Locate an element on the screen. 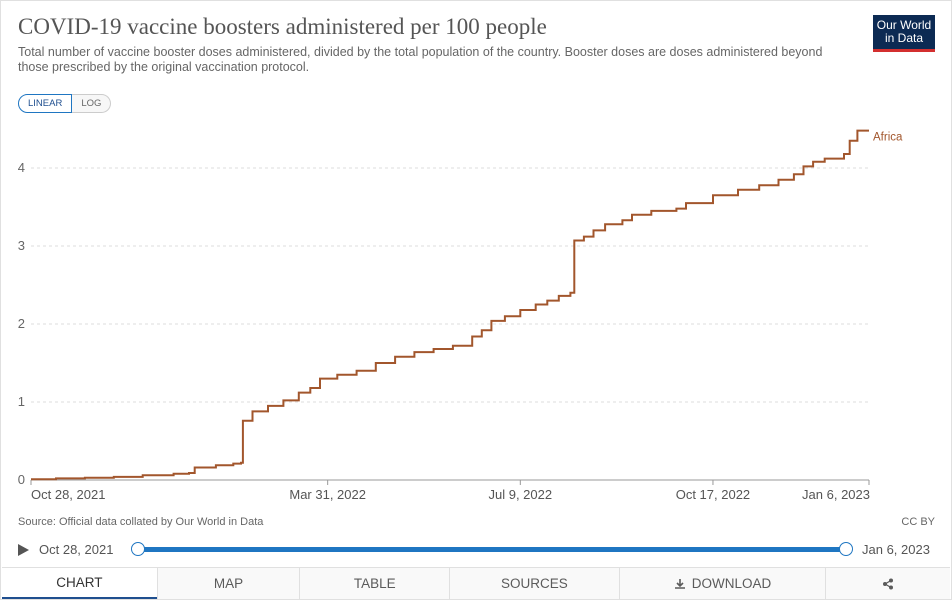 The image size is (952, 600). tab-map-label: MAP is located at coordinates (228, 583).